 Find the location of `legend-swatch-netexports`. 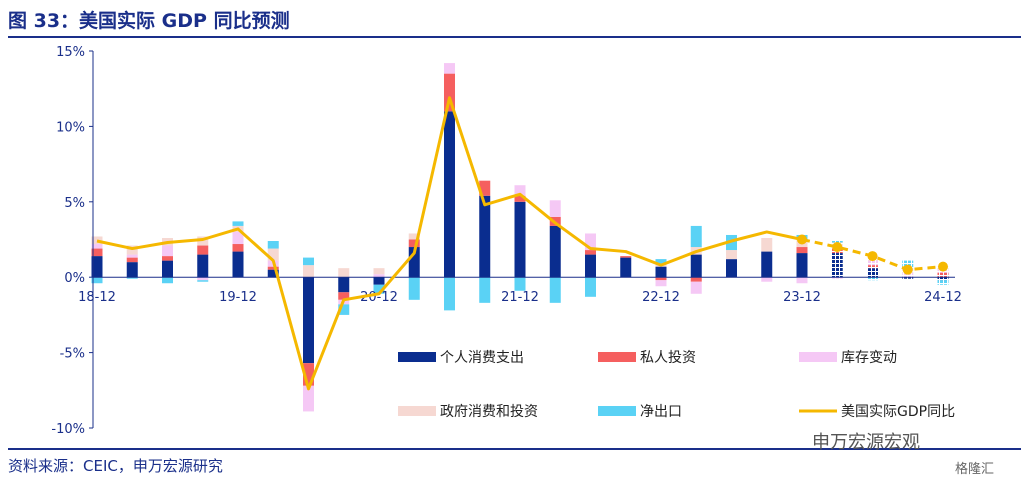

legend-swatch-netexports is located at coordinates (617, 411).